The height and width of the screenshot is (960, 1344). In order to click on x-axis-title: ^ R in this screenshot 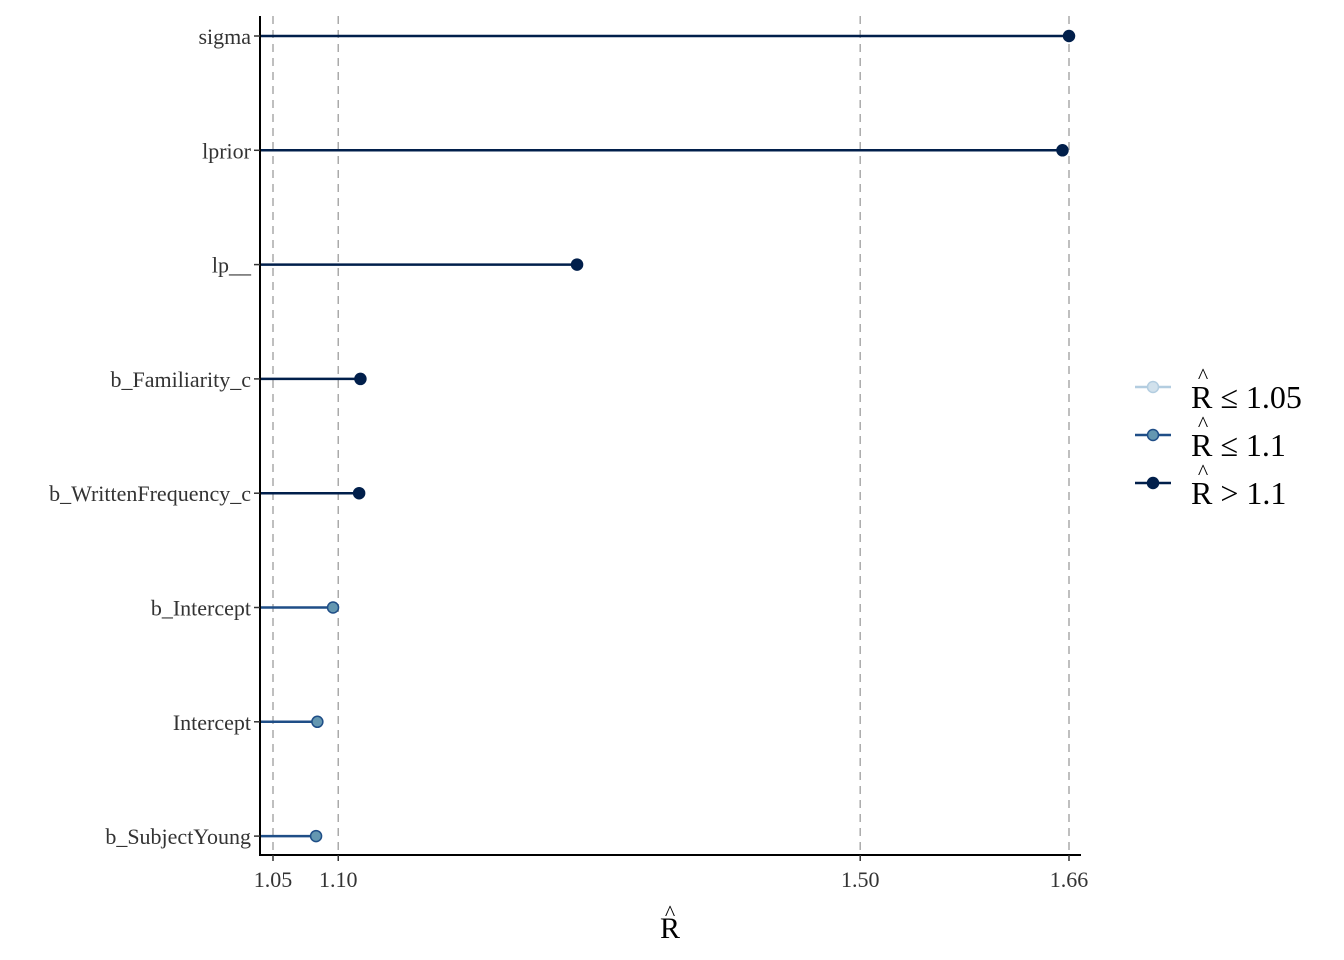, I will do `click(670, 922)`.